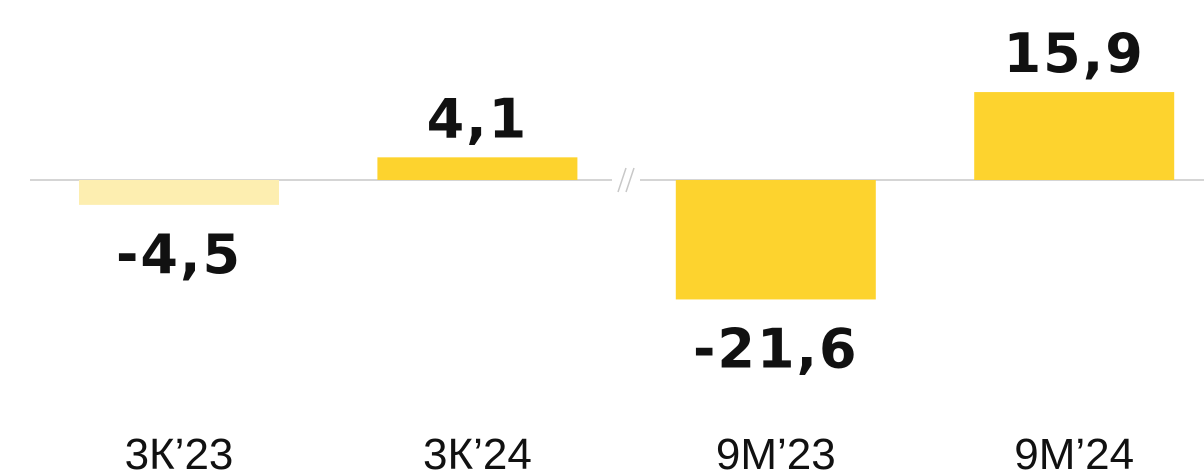 The height and width of the screenshot is (475, 1204). Describe the element at coordinates (776, 452) in the screenshot. I see `x-tick-label: 9М’23` at that location.